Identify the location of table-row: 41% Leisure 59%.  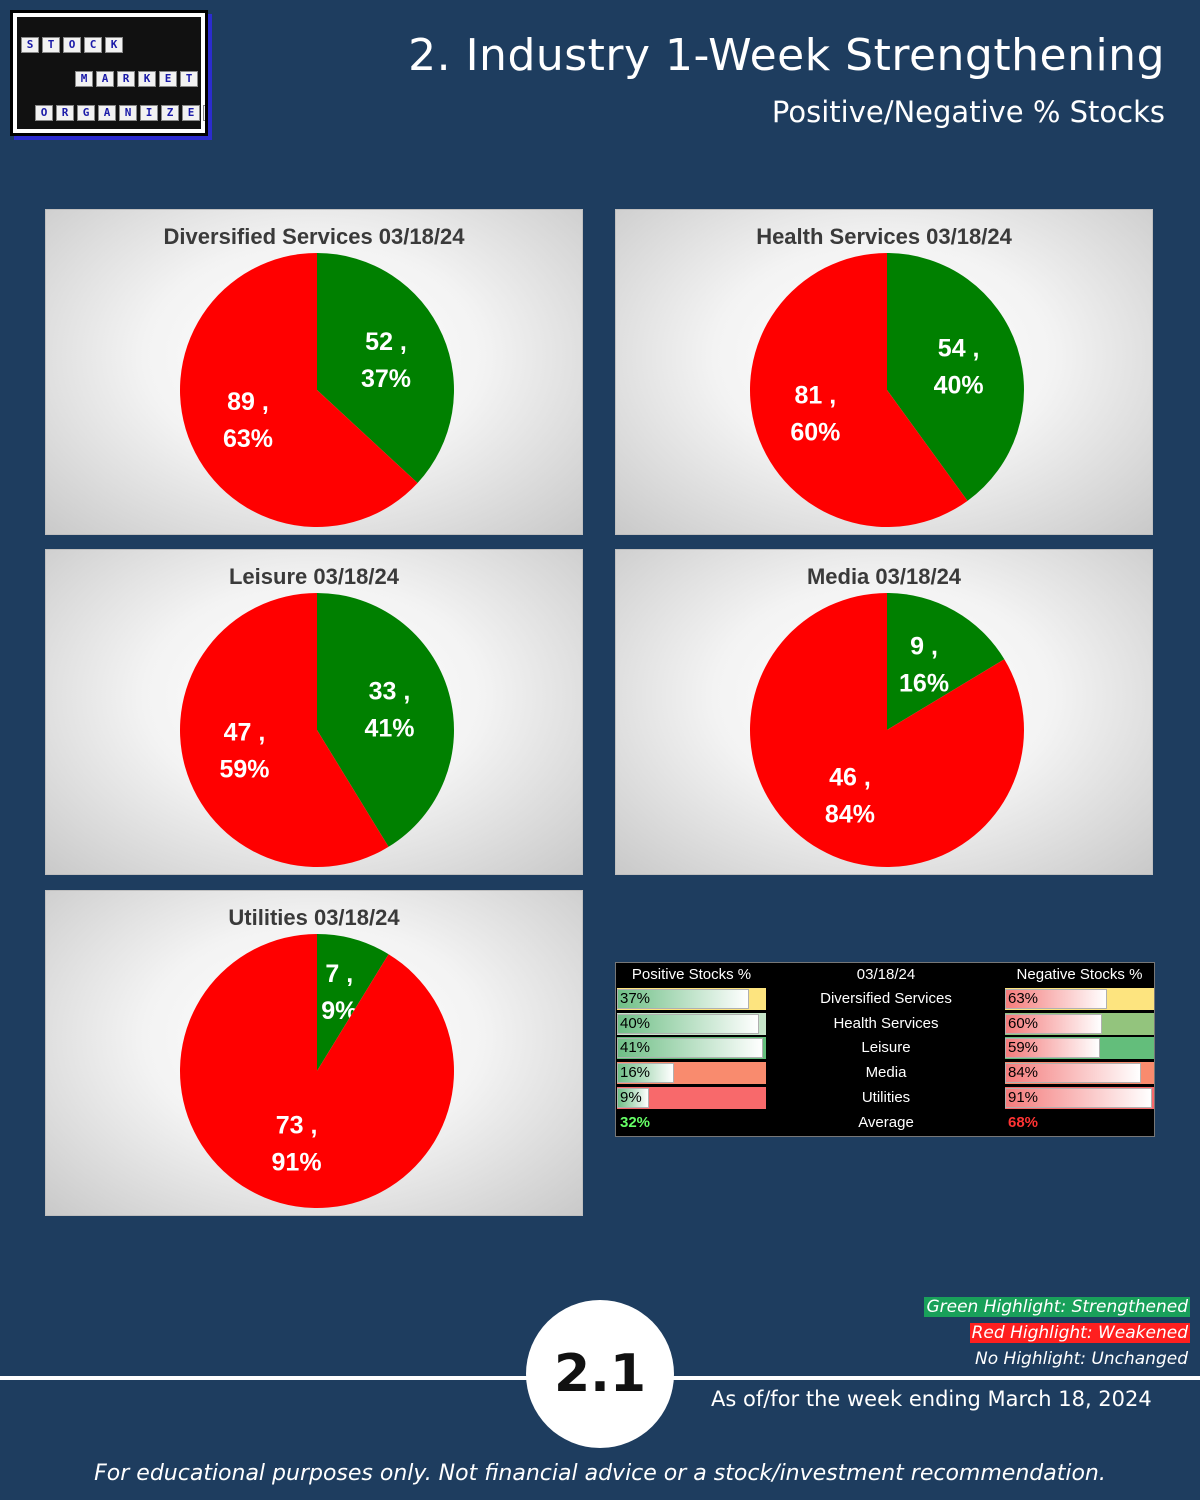
(885, 1048).